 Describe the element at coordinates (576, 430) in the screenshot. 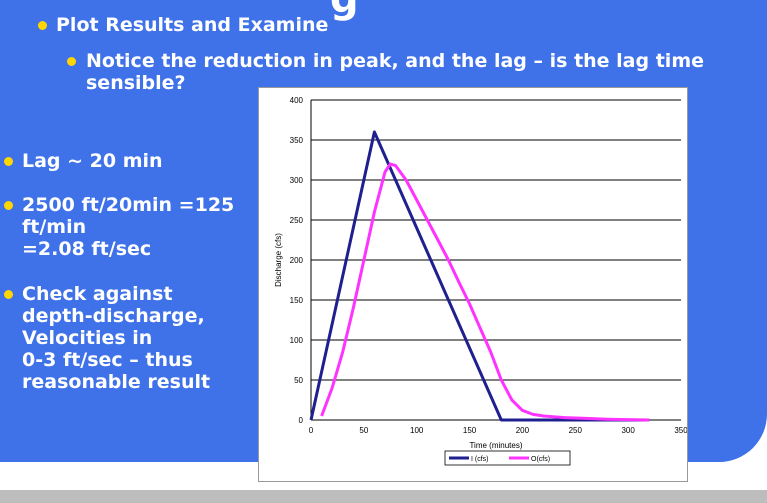

I see `x-tick-label: 250` at that location.